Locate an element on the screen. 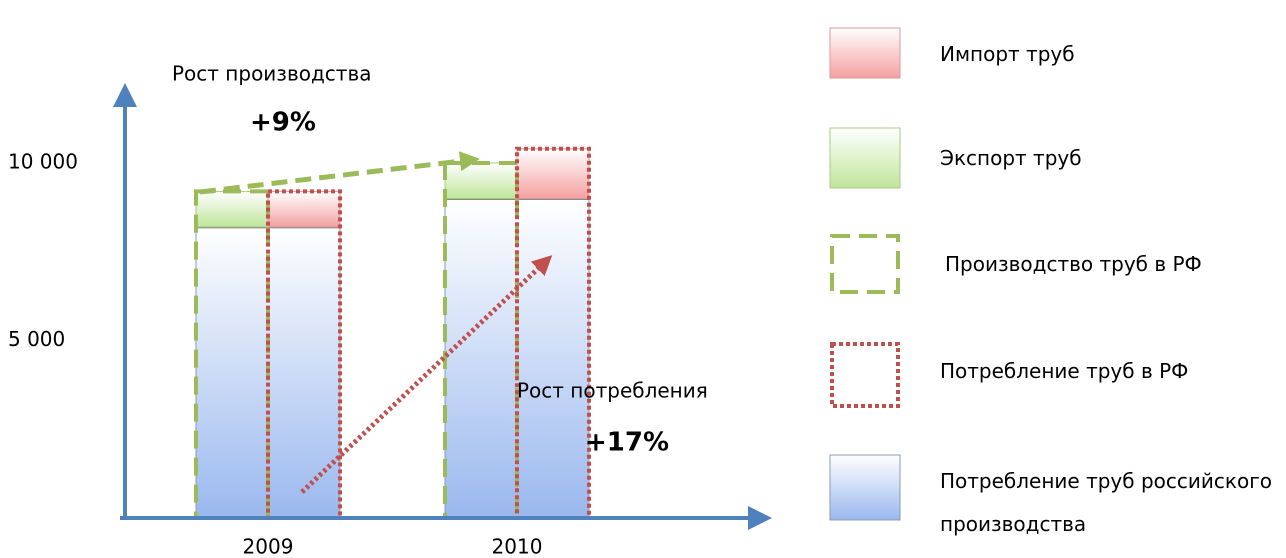 The width and height of the screenshot is (1286, 558). legend-label: Экспорт труб is located at coordinates (1011, 158).